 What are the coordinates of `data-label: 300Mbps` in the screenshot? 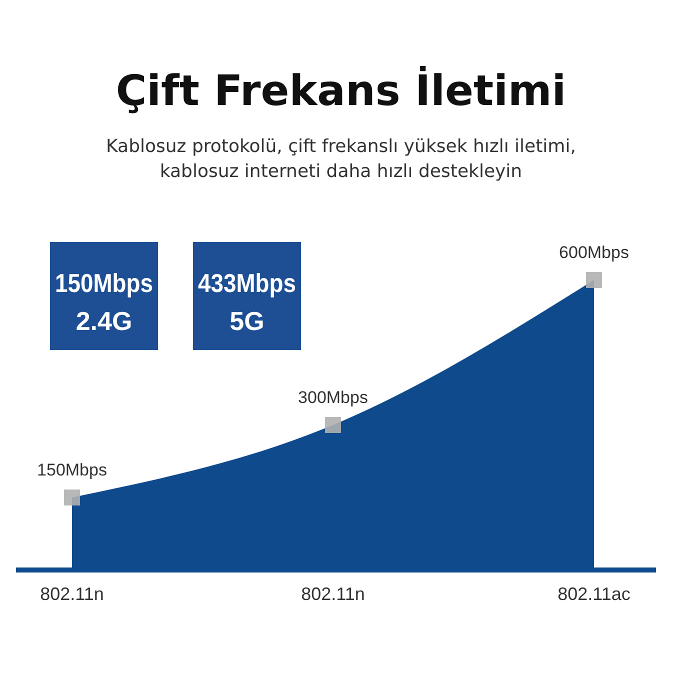 It's located at (333, 397).